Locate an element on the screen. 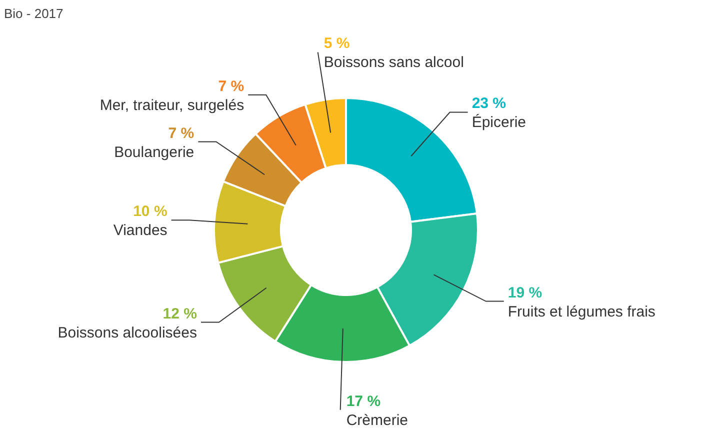 The image size is (714, 441). slice-label: Boulangerie is located at coordinates (154, 152).